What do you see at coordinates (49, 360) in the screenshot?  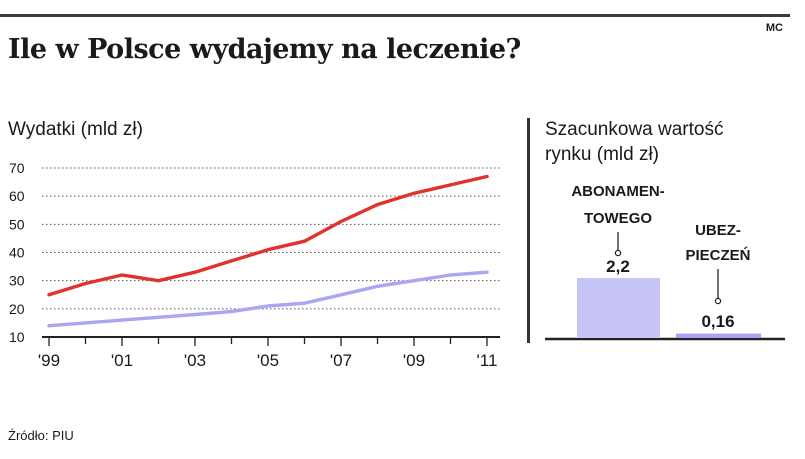 I see `x-tick-label: '99` at bounding box center [49, 360].